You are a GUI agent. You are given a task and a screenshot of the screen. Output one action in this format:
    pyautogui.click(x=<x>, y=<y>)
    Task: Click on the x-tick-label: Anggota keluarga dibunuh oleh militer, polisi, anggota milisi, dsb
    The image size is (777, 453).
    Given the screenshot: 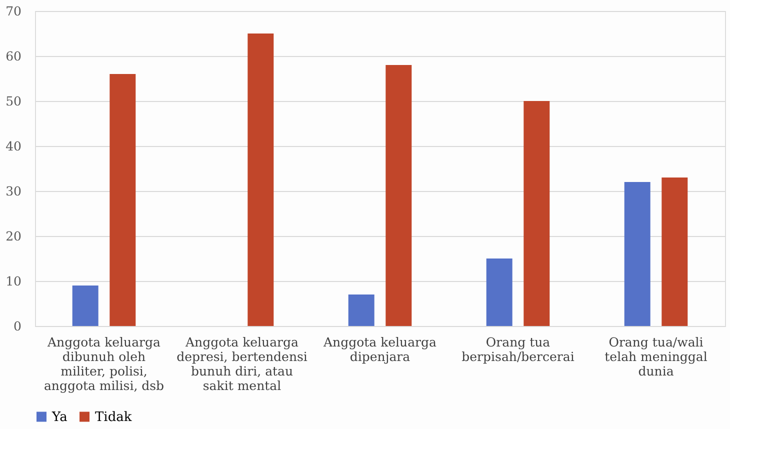 What is the action you would take?
    pyautogui.click(x=104, y=363)
    